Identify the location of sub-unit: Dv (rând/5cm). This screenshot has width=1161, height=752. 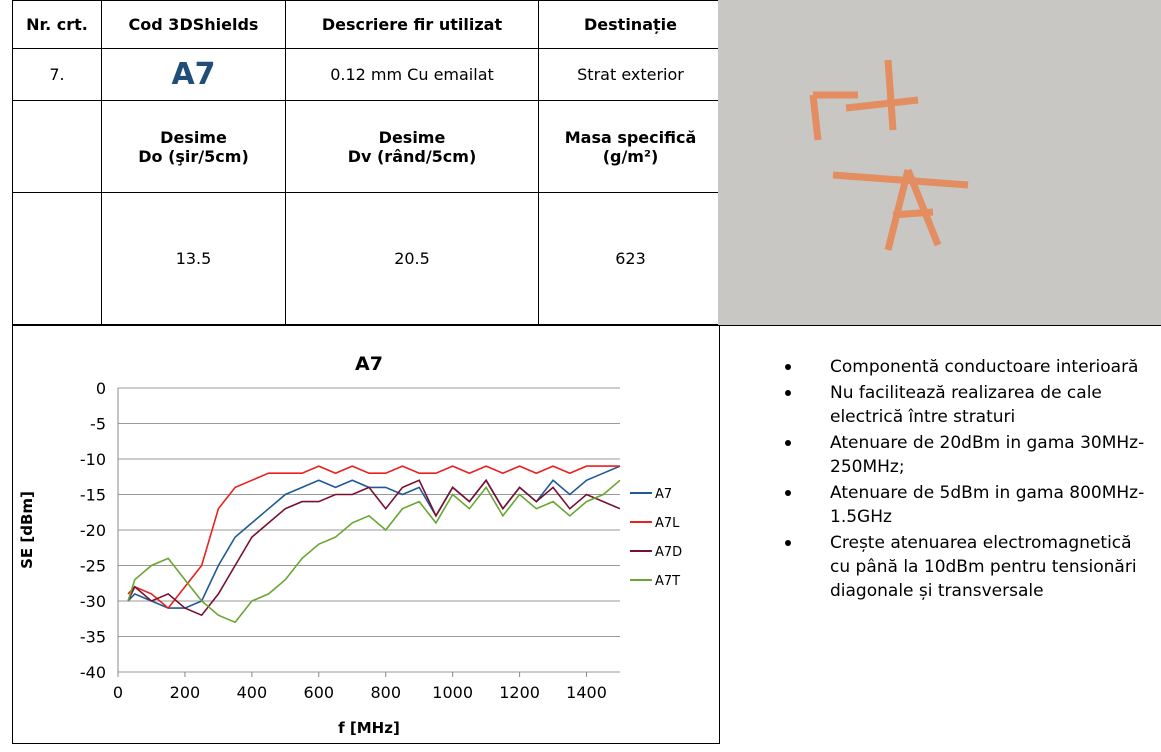
(412, 156).